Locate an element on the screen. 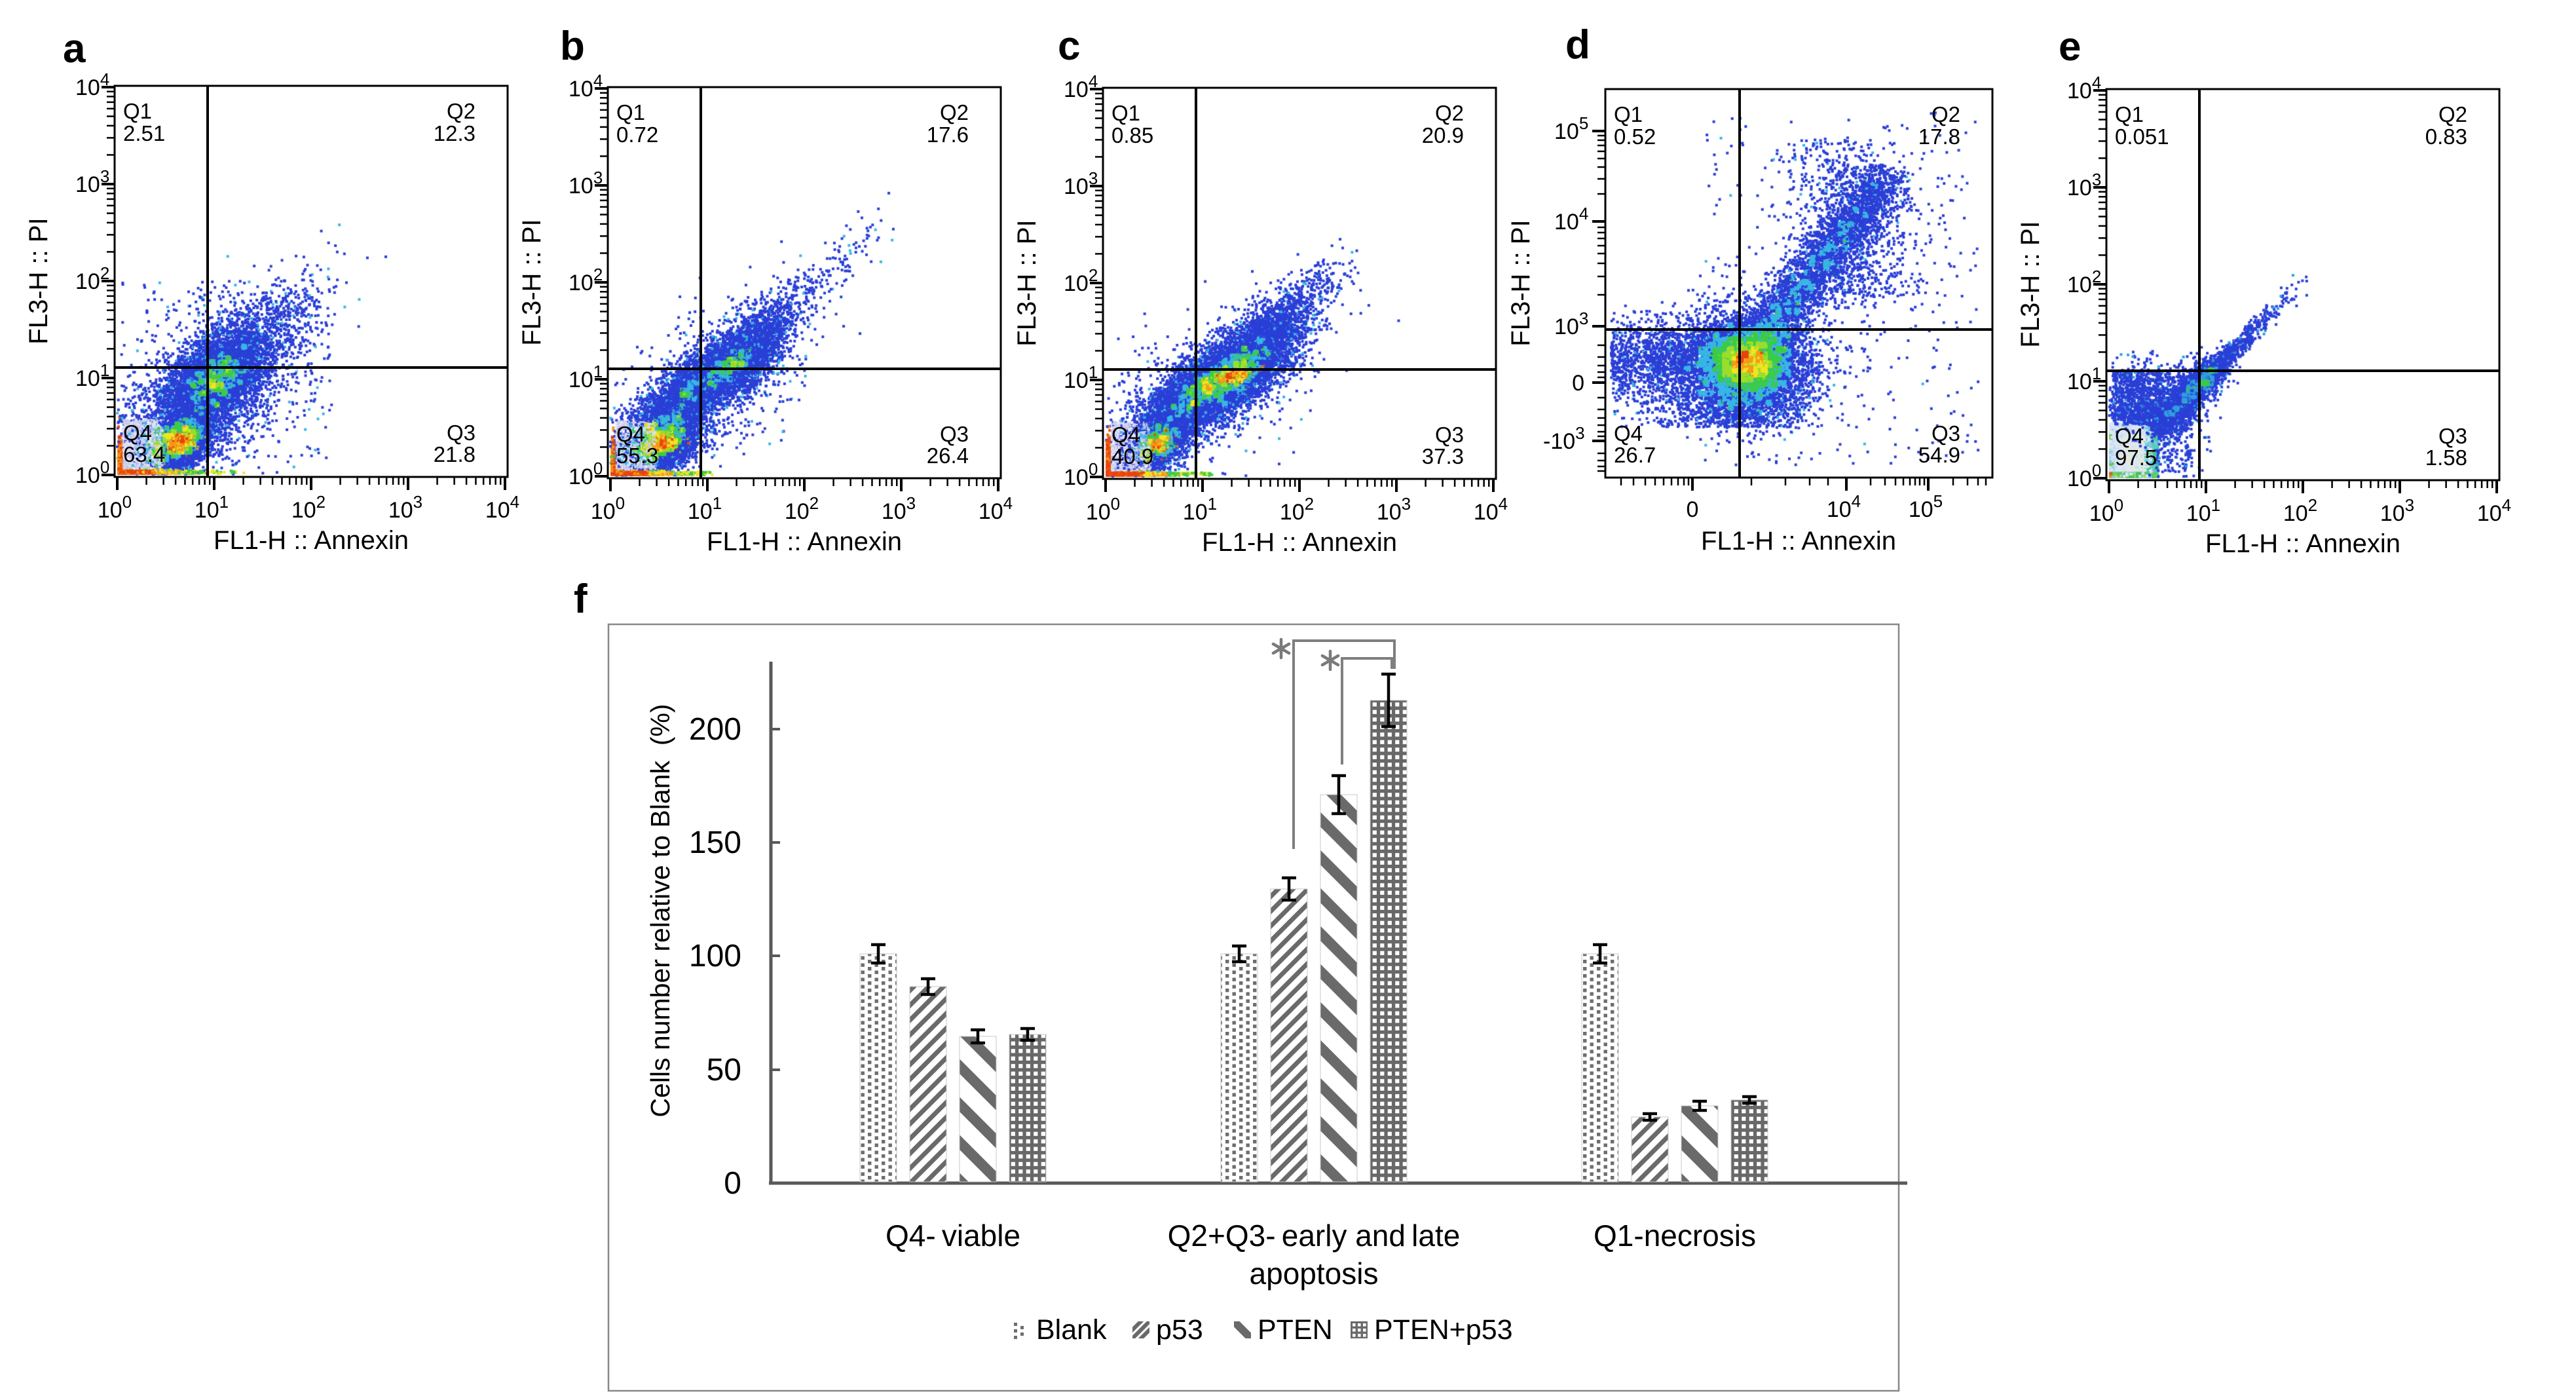 The image size is (2576, 1398). svg-text: 0.83 is located at coordinates (2446, 137).